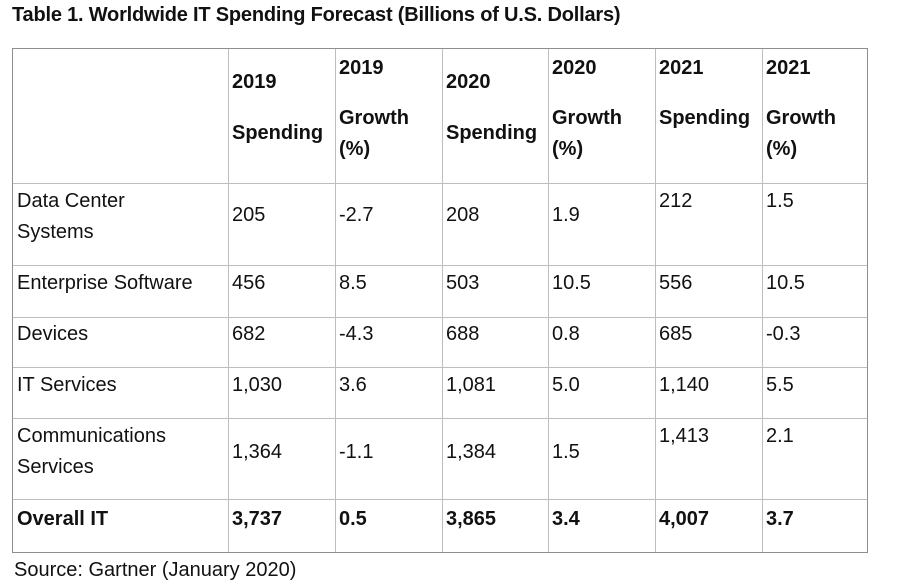 Image resolution: width=902 pixels, height=586 pixels. I want to click on header-2021-growth-year: 2021, so click(788, 68).